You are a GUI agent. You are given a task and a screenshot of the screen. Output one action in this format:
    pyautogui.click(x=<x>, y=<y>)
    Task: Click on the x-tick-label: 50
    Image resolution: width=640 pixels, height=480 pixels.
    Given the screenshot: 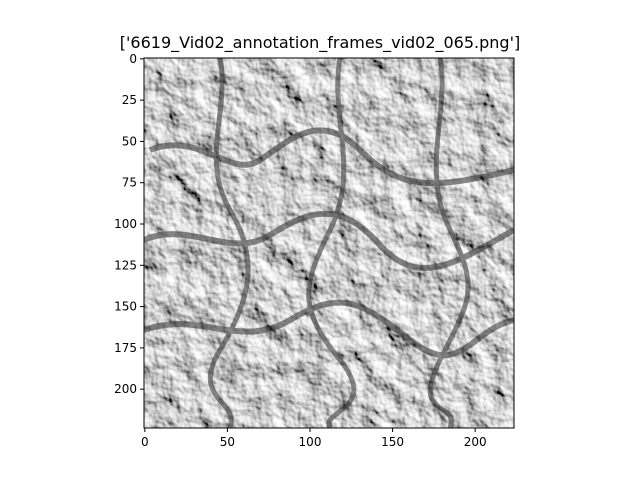 What is the action you would take?
    pyautogui.click(x=227, y=442)
    